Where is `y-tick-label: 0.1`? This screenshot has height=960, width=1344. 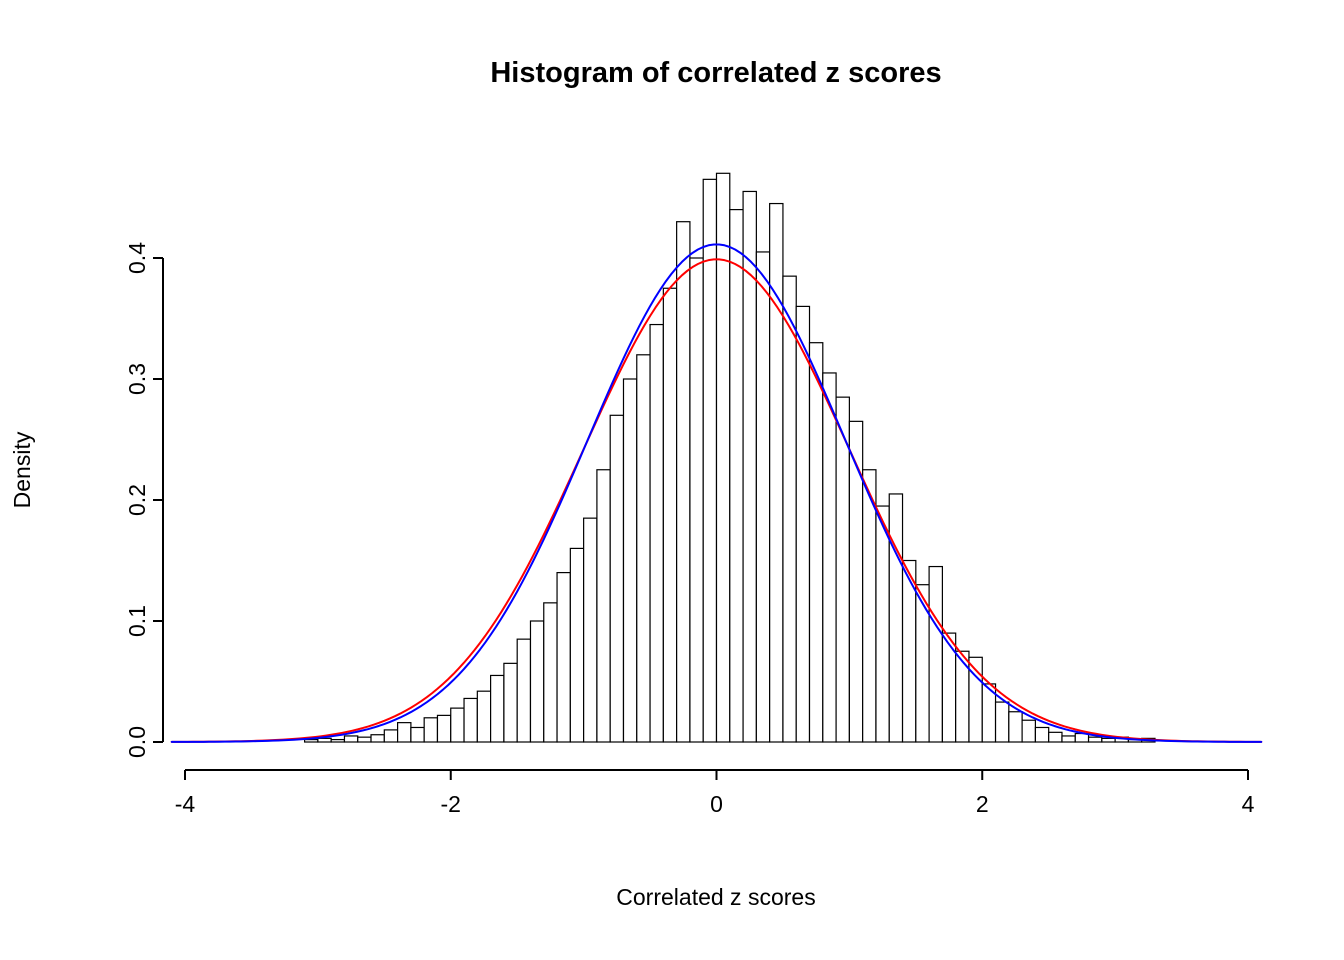
y-tick-label: 0.1 is located at coordinates (137, 621).